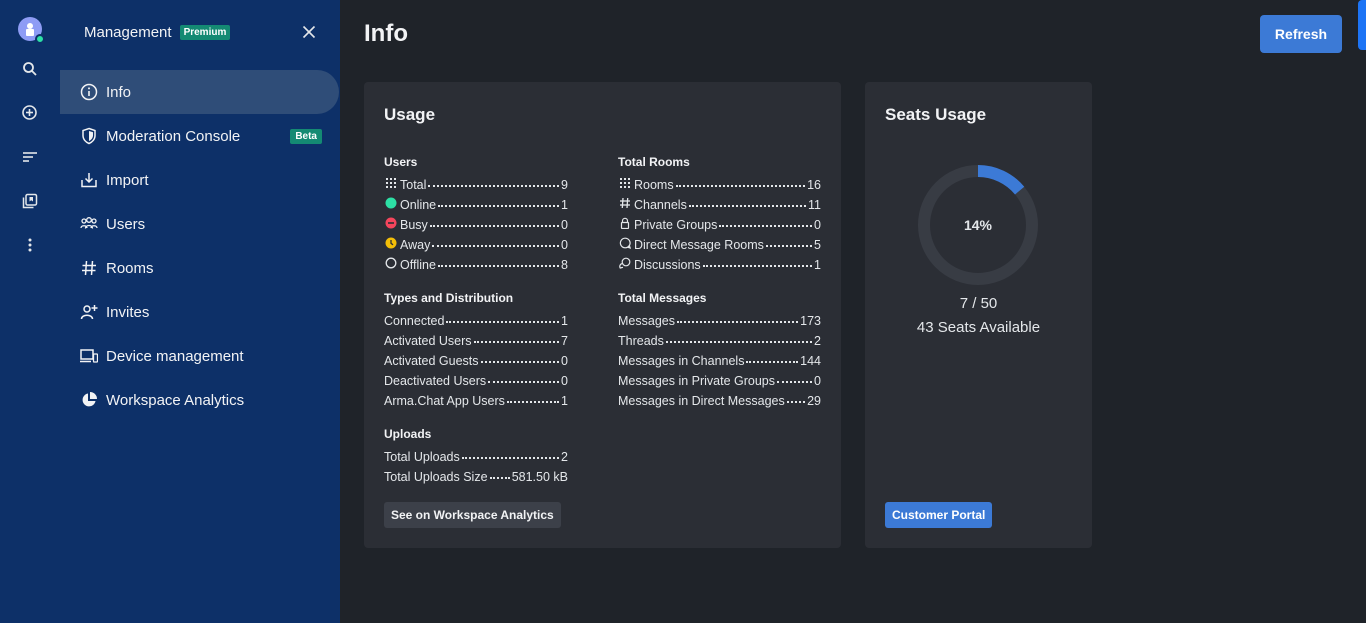  What do you see at coordinates (699, 245) in the screenshot?
I see `stat-label: Direct Message Rooms` at bounding box center [699, 245].